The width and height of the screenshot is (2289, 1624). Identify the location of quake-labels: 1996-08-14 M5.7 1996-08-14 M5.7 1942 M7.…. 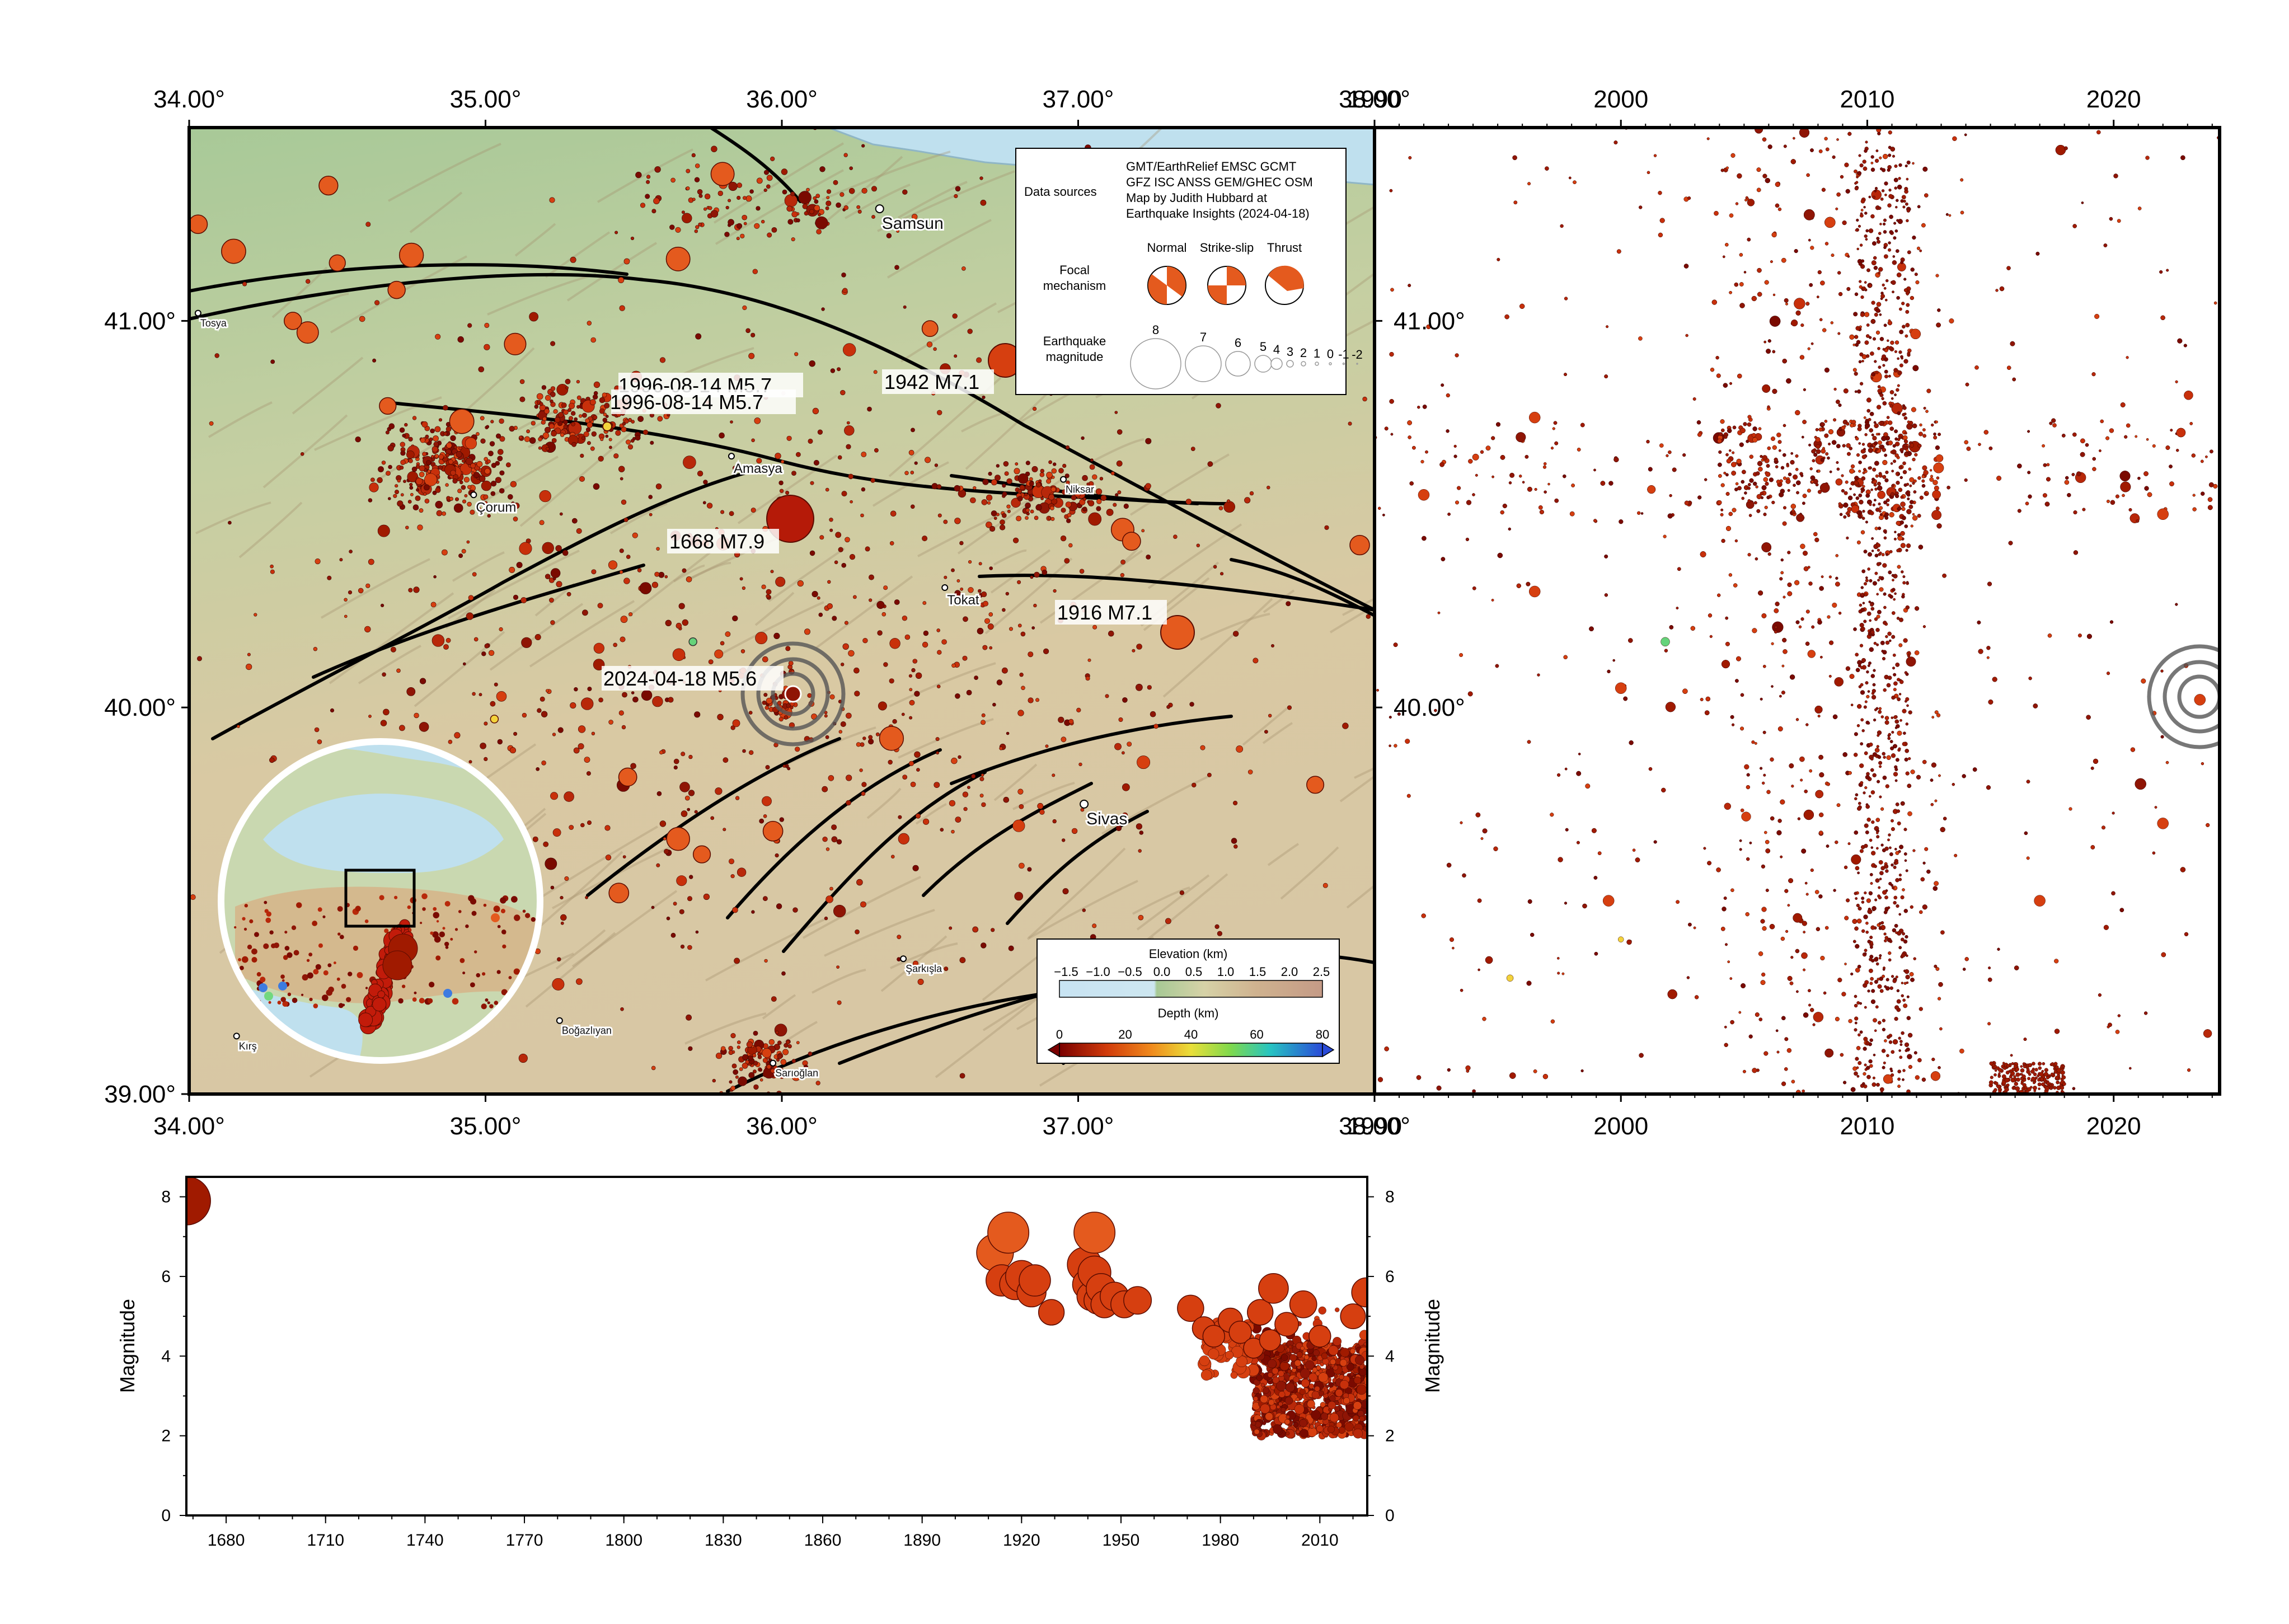
(884, 530).